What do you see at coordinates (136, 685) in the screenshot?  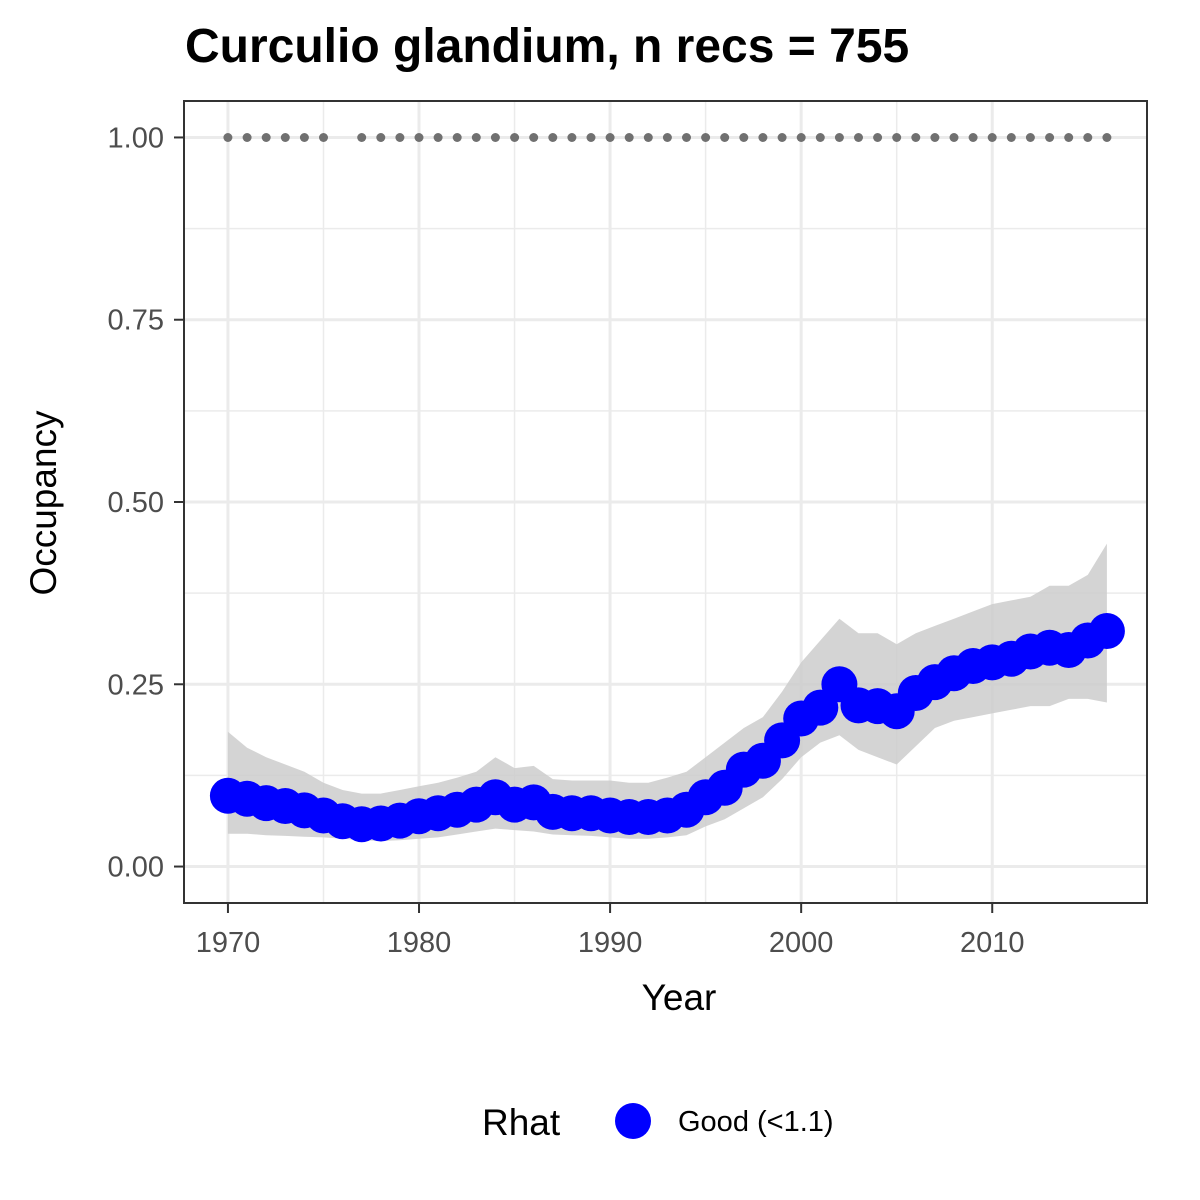 I see `y-tick-label: 0.25` at bounding box center [136, 685].